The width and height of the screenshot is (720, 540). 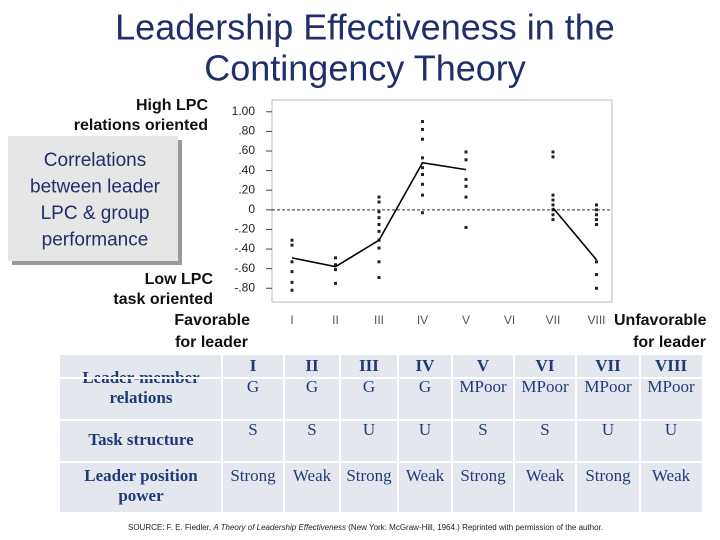 I want to click on row-label: relations, so click(x=141, y=397).